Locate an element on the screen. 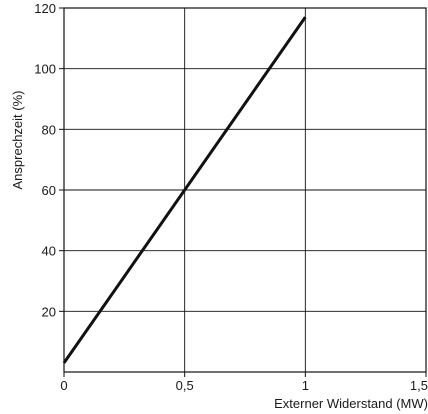  y-tick-label: 80 is located at coordinates (49, 129).